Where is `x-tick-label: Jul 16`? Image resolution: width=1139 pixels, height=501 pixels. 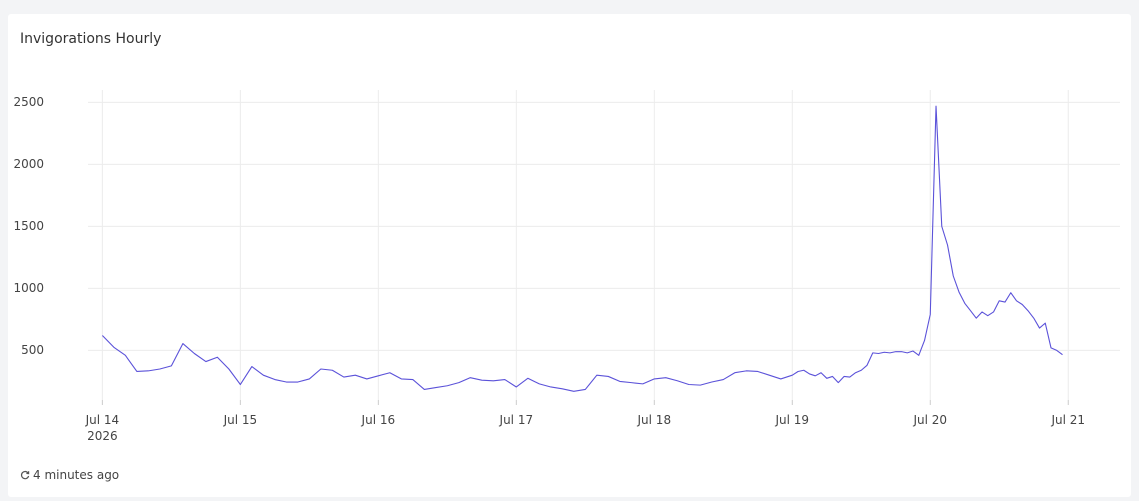
x-tick-label: Jul 16 is located at coordinates (378, 420).